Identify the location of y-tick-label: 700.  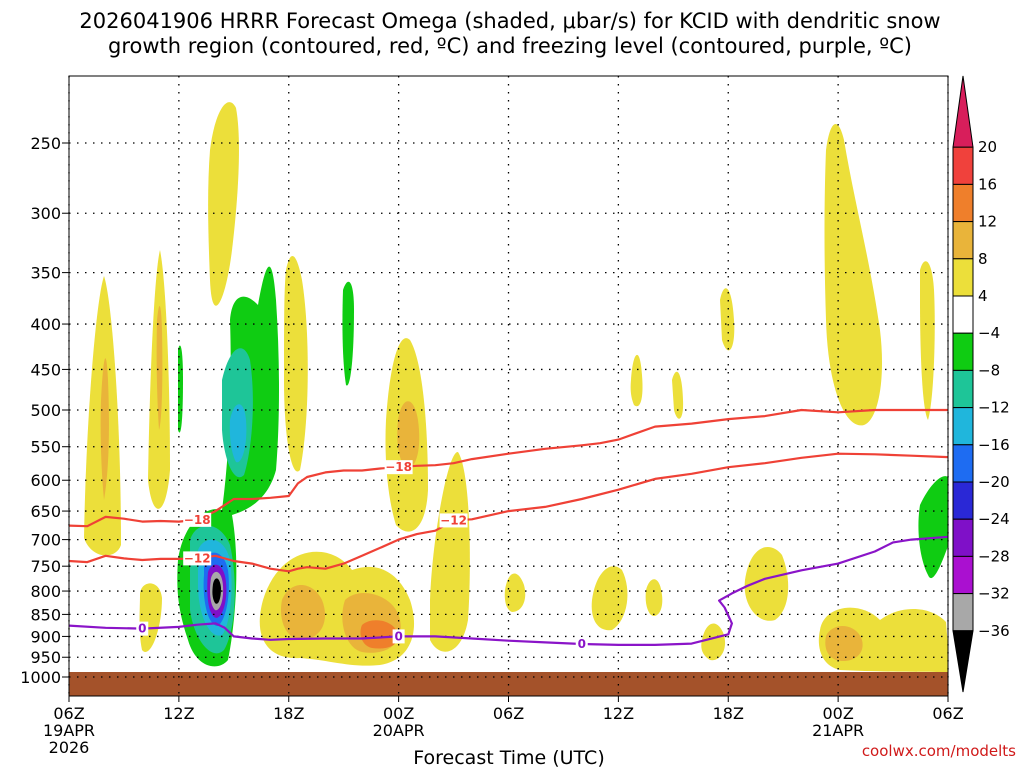
(45, 540).